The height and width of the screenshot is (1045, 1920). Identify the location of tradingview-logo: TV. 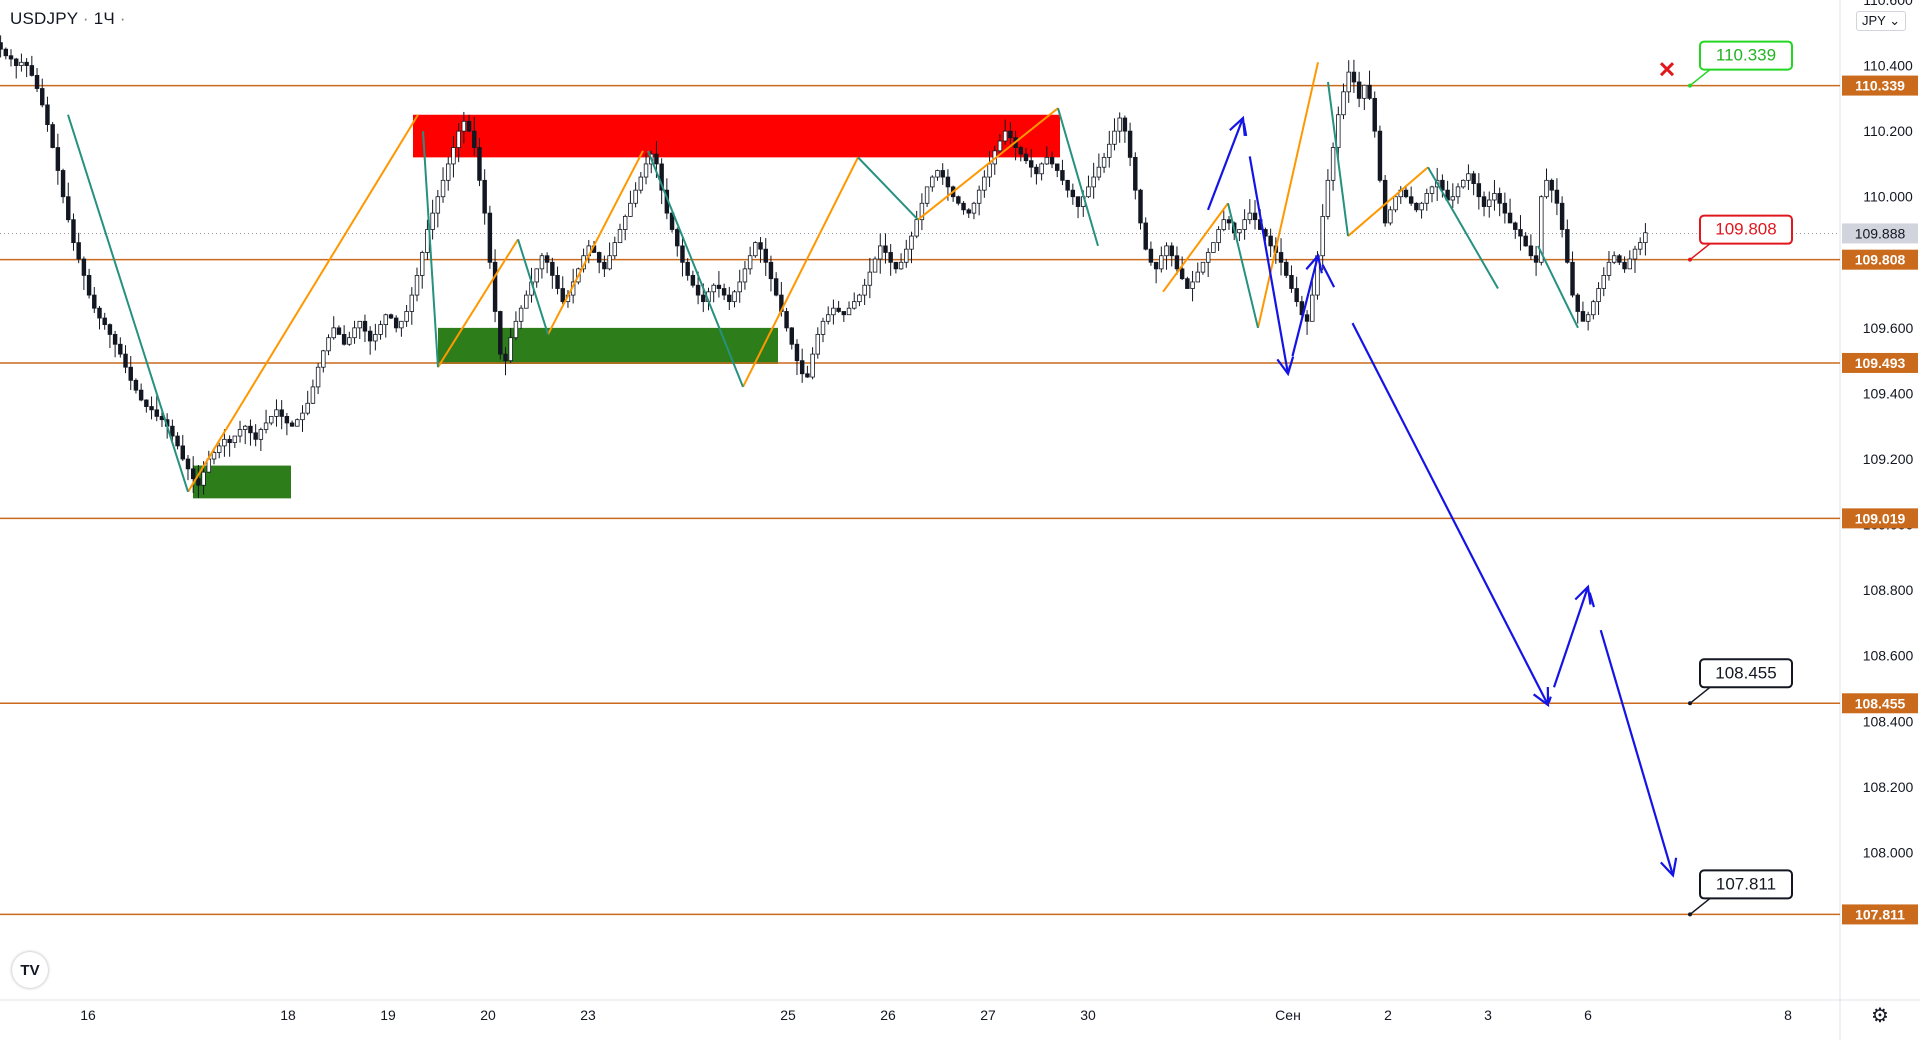
(30, 970).